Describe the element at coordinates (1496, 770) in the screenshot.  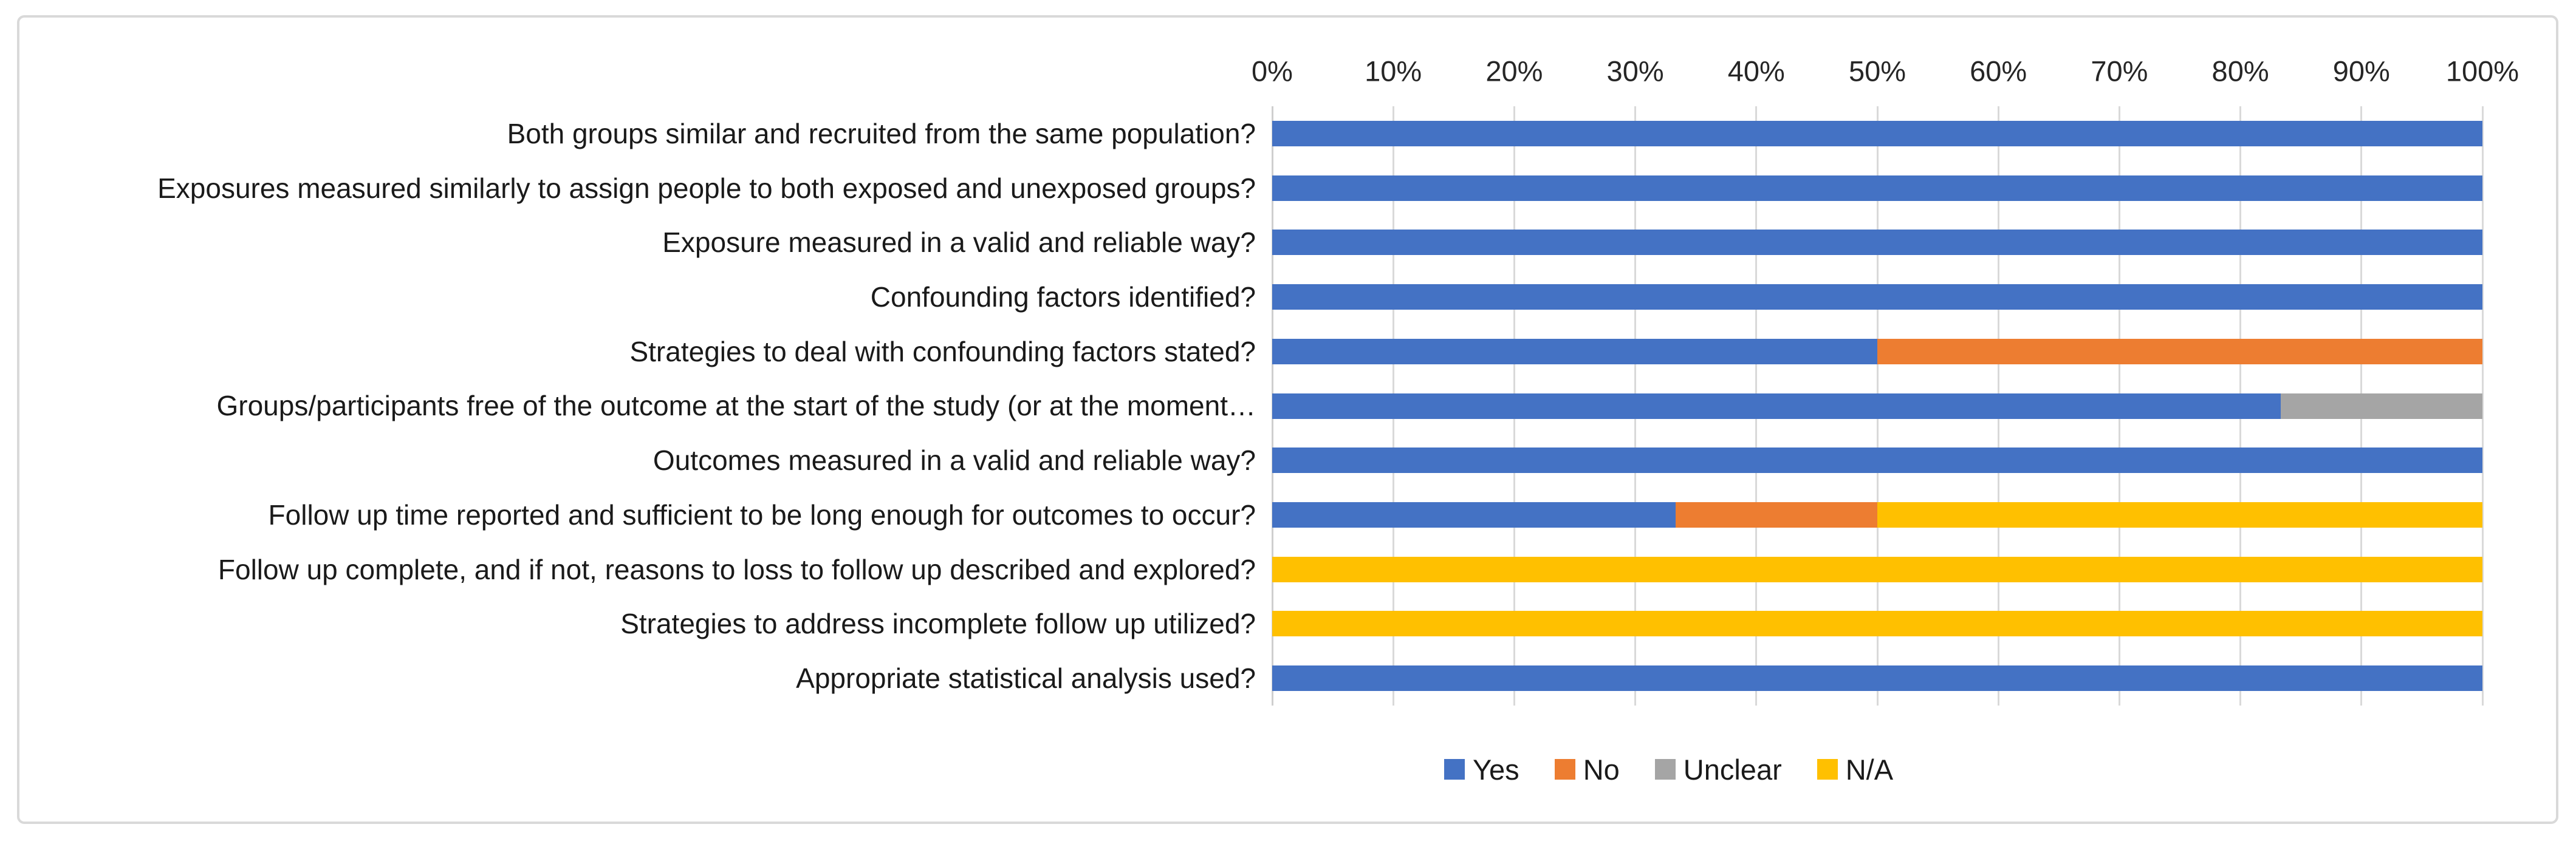
I see `legend-label: Yes` at that location.